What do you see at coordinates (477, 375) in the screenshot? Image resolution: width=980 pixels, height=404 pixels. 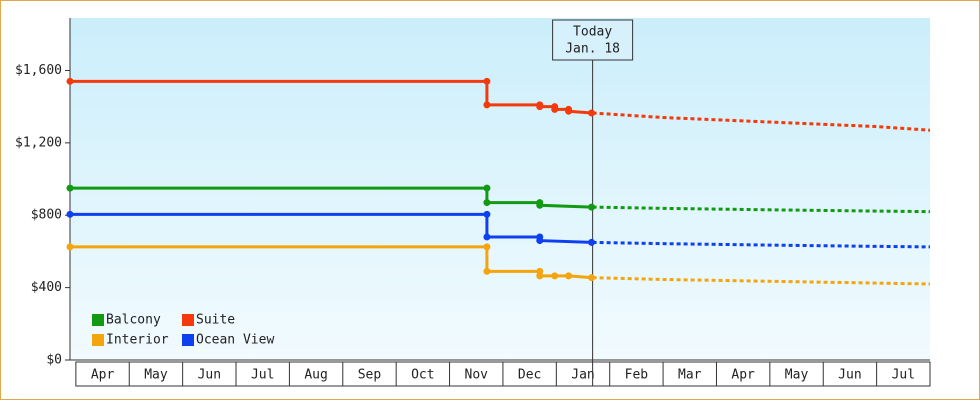 I see `x-tick-label: Nov` at bounding box center [477, 375].